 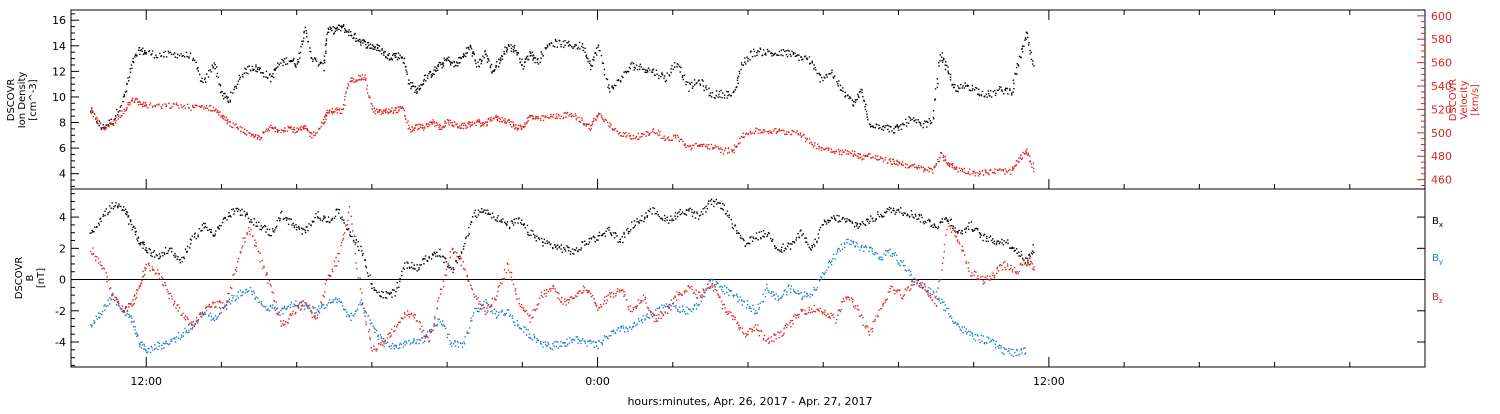 What do you see at coordinates (59, 46) in the screenshot?
I see `density-tick-label: 14` at bounding box center [59, 46].